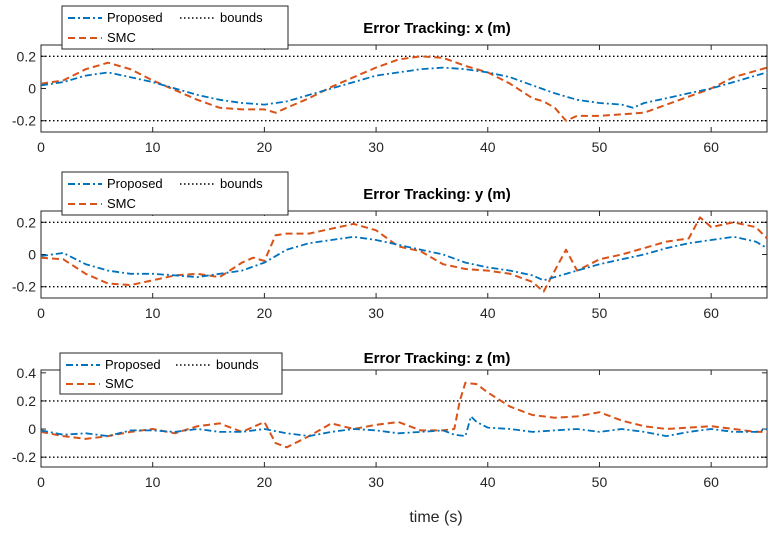  Describe the element at coordinates (27, 56) in the screenshot. I see `y-tick-label-x-2: 0.2` at that location.